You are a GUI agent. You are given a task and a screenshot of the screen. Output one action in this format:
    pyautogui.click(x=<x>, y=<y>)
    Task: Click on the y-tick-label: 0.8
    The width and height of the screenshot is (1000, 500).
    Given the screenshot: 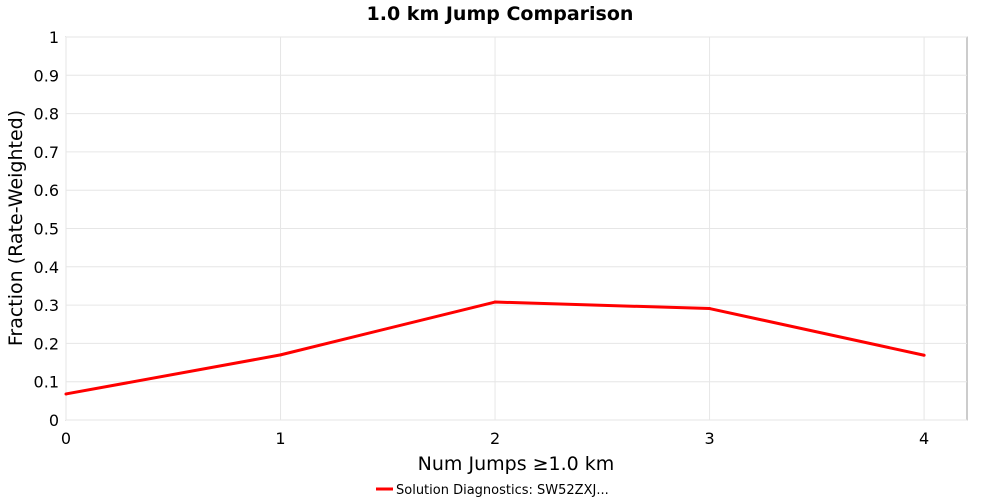 What is the action you would take?
    pyautogui.click(x=46, y=114)
    